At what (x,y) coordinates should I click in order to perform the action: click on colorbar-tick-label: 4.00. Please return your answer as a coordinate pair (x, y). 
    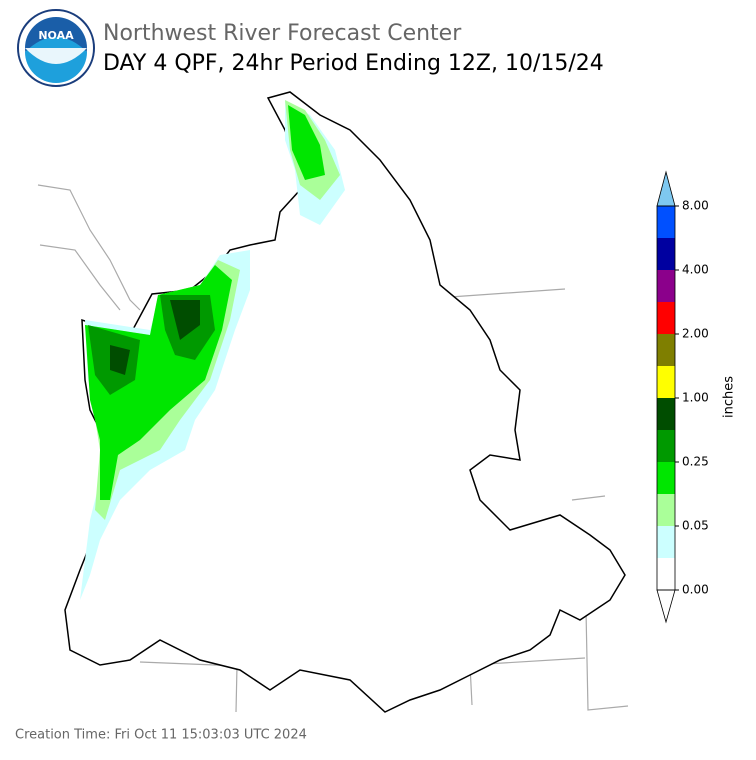
    Looking at the image, I should click on (695, 270).